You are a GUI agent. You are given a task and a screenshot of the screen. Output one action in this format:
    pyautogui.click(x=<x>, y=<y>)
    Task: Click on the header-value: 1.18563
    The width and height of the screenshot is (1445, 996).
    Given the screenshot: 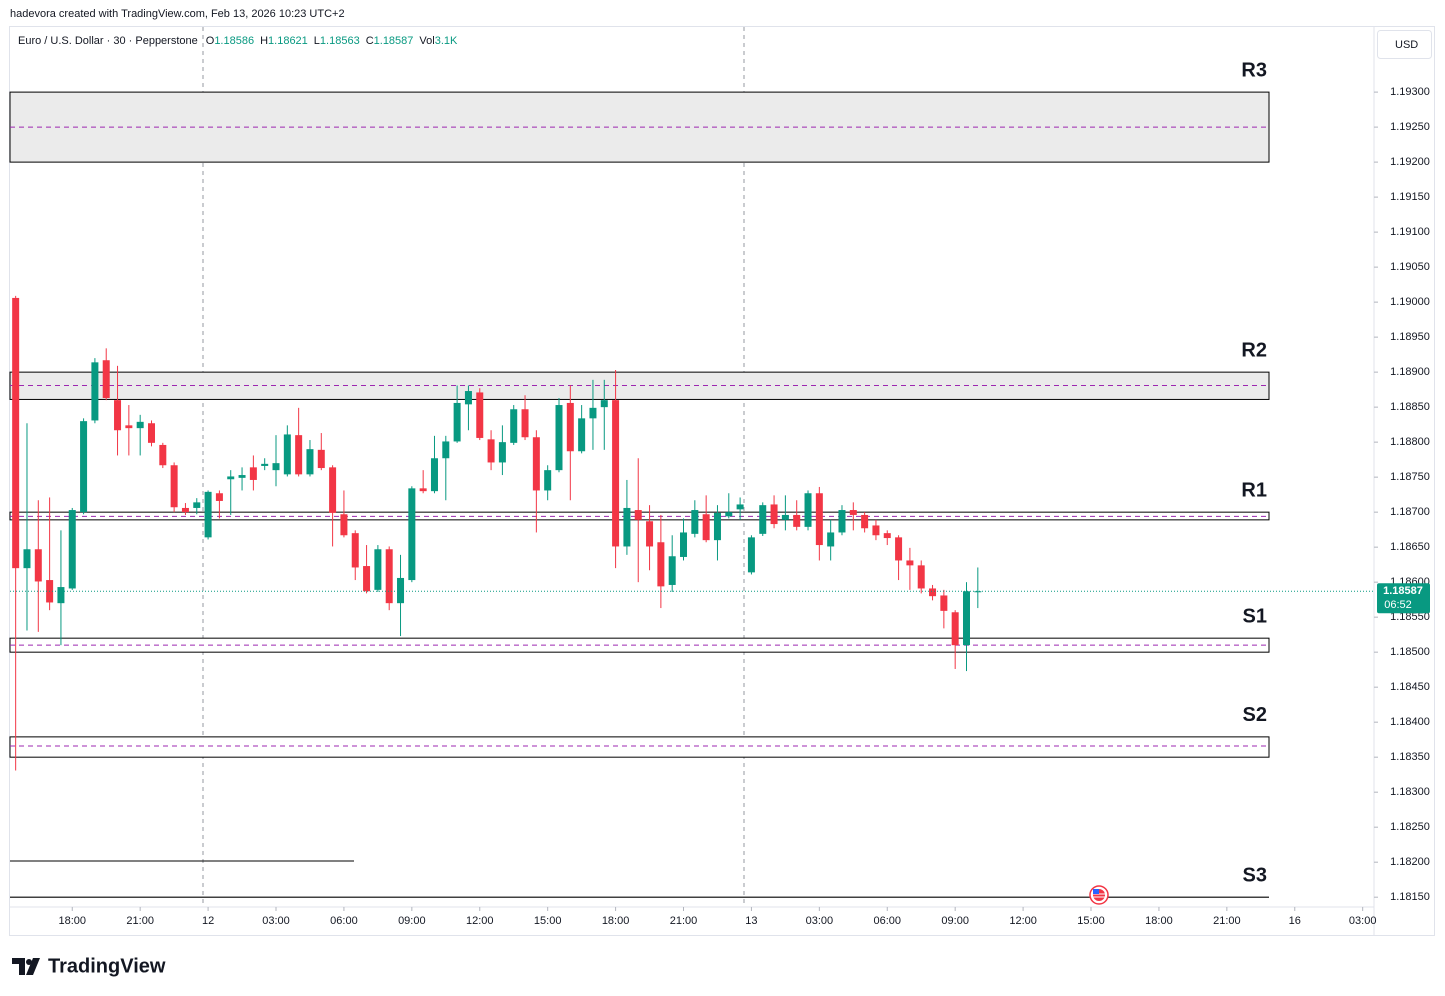 What is the action you would take?
    pyautogui.click(x=340, y=41)
    